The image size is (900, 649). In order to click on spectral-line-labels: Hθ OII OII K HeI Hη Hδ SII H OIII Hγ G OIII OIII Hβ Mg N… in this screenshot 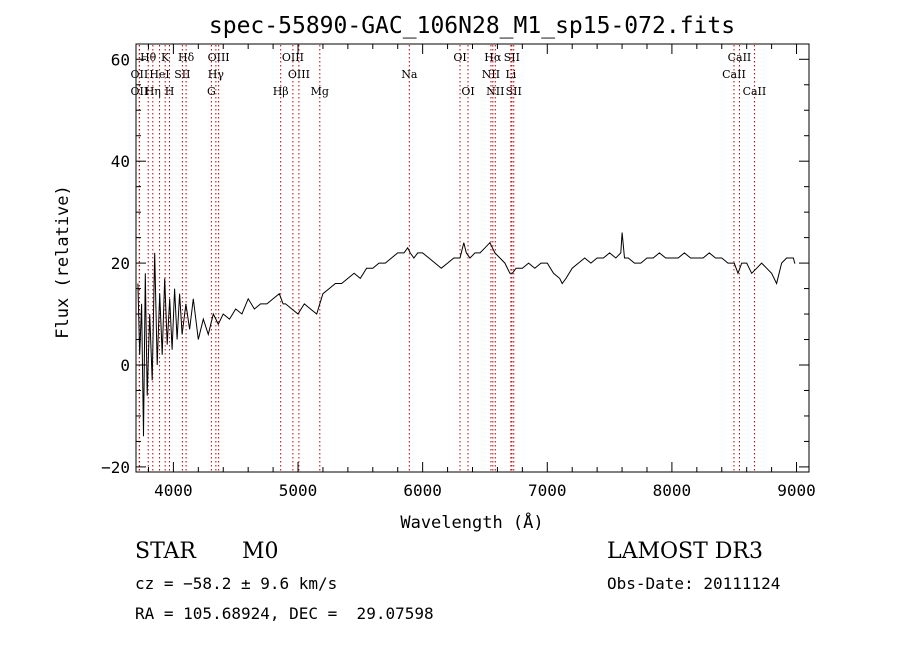, I will do `click(449, 74)`.